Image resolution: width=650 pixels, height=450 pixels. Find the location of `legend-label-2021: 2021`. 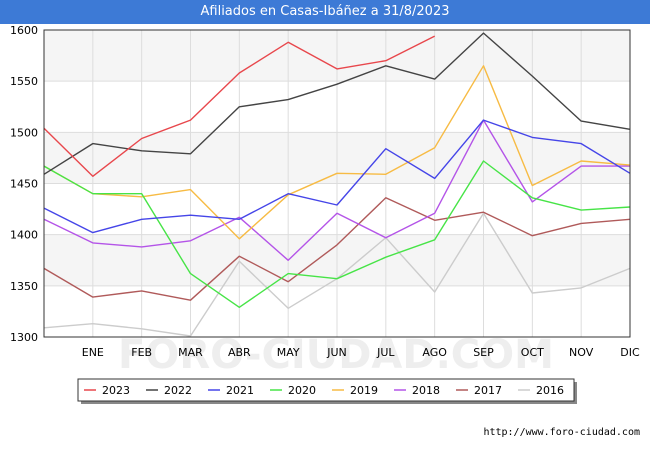

legend-label-2021: 2021 is located at coordinates (240, 390).